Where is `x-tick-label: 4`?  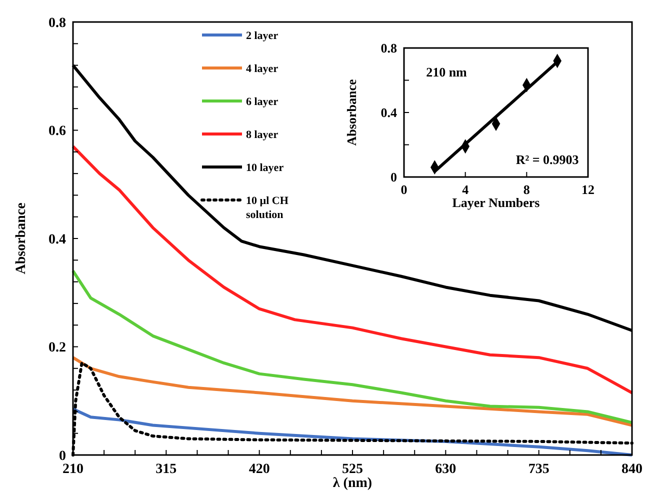 x-tick-label: 4 is located at coordinates (466, 189).